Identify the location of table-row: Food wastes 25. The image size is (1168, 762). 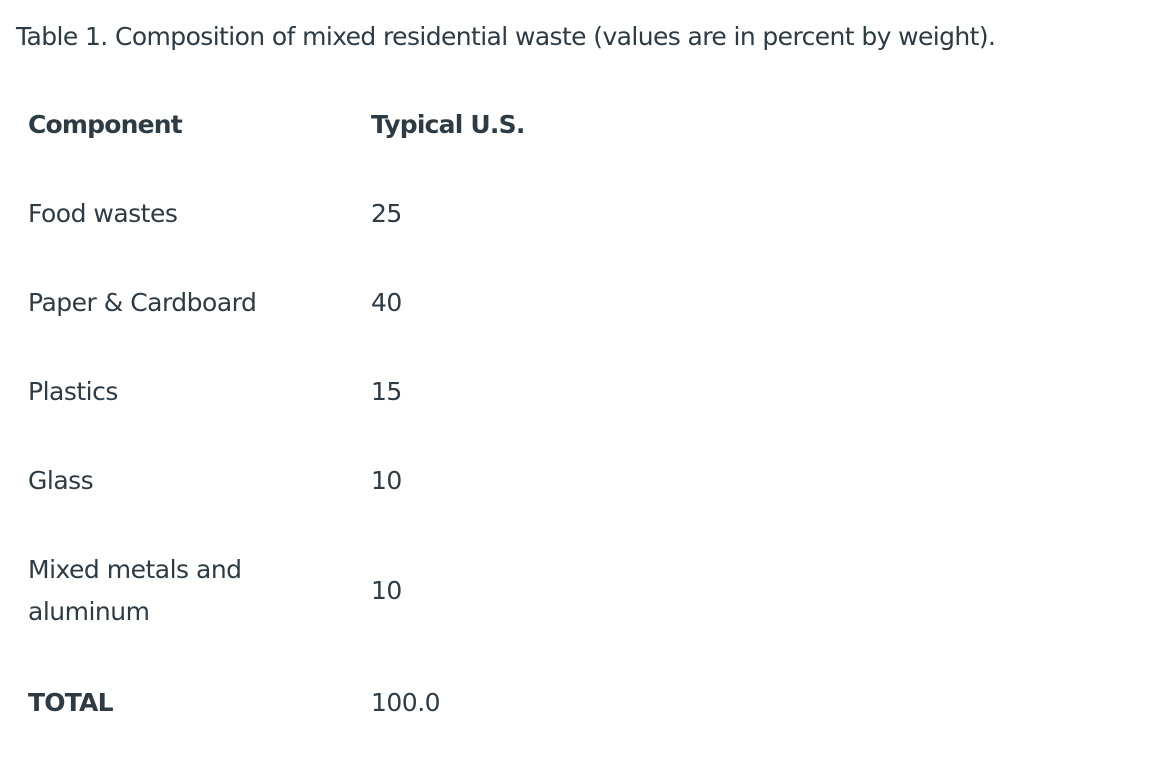
(349, 213).